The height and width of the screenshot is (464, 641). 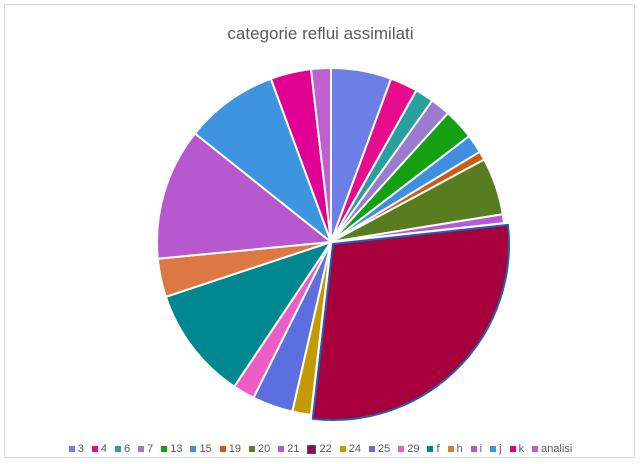 I want to click on legend-item-24: 24, so click(x=350, y=449).